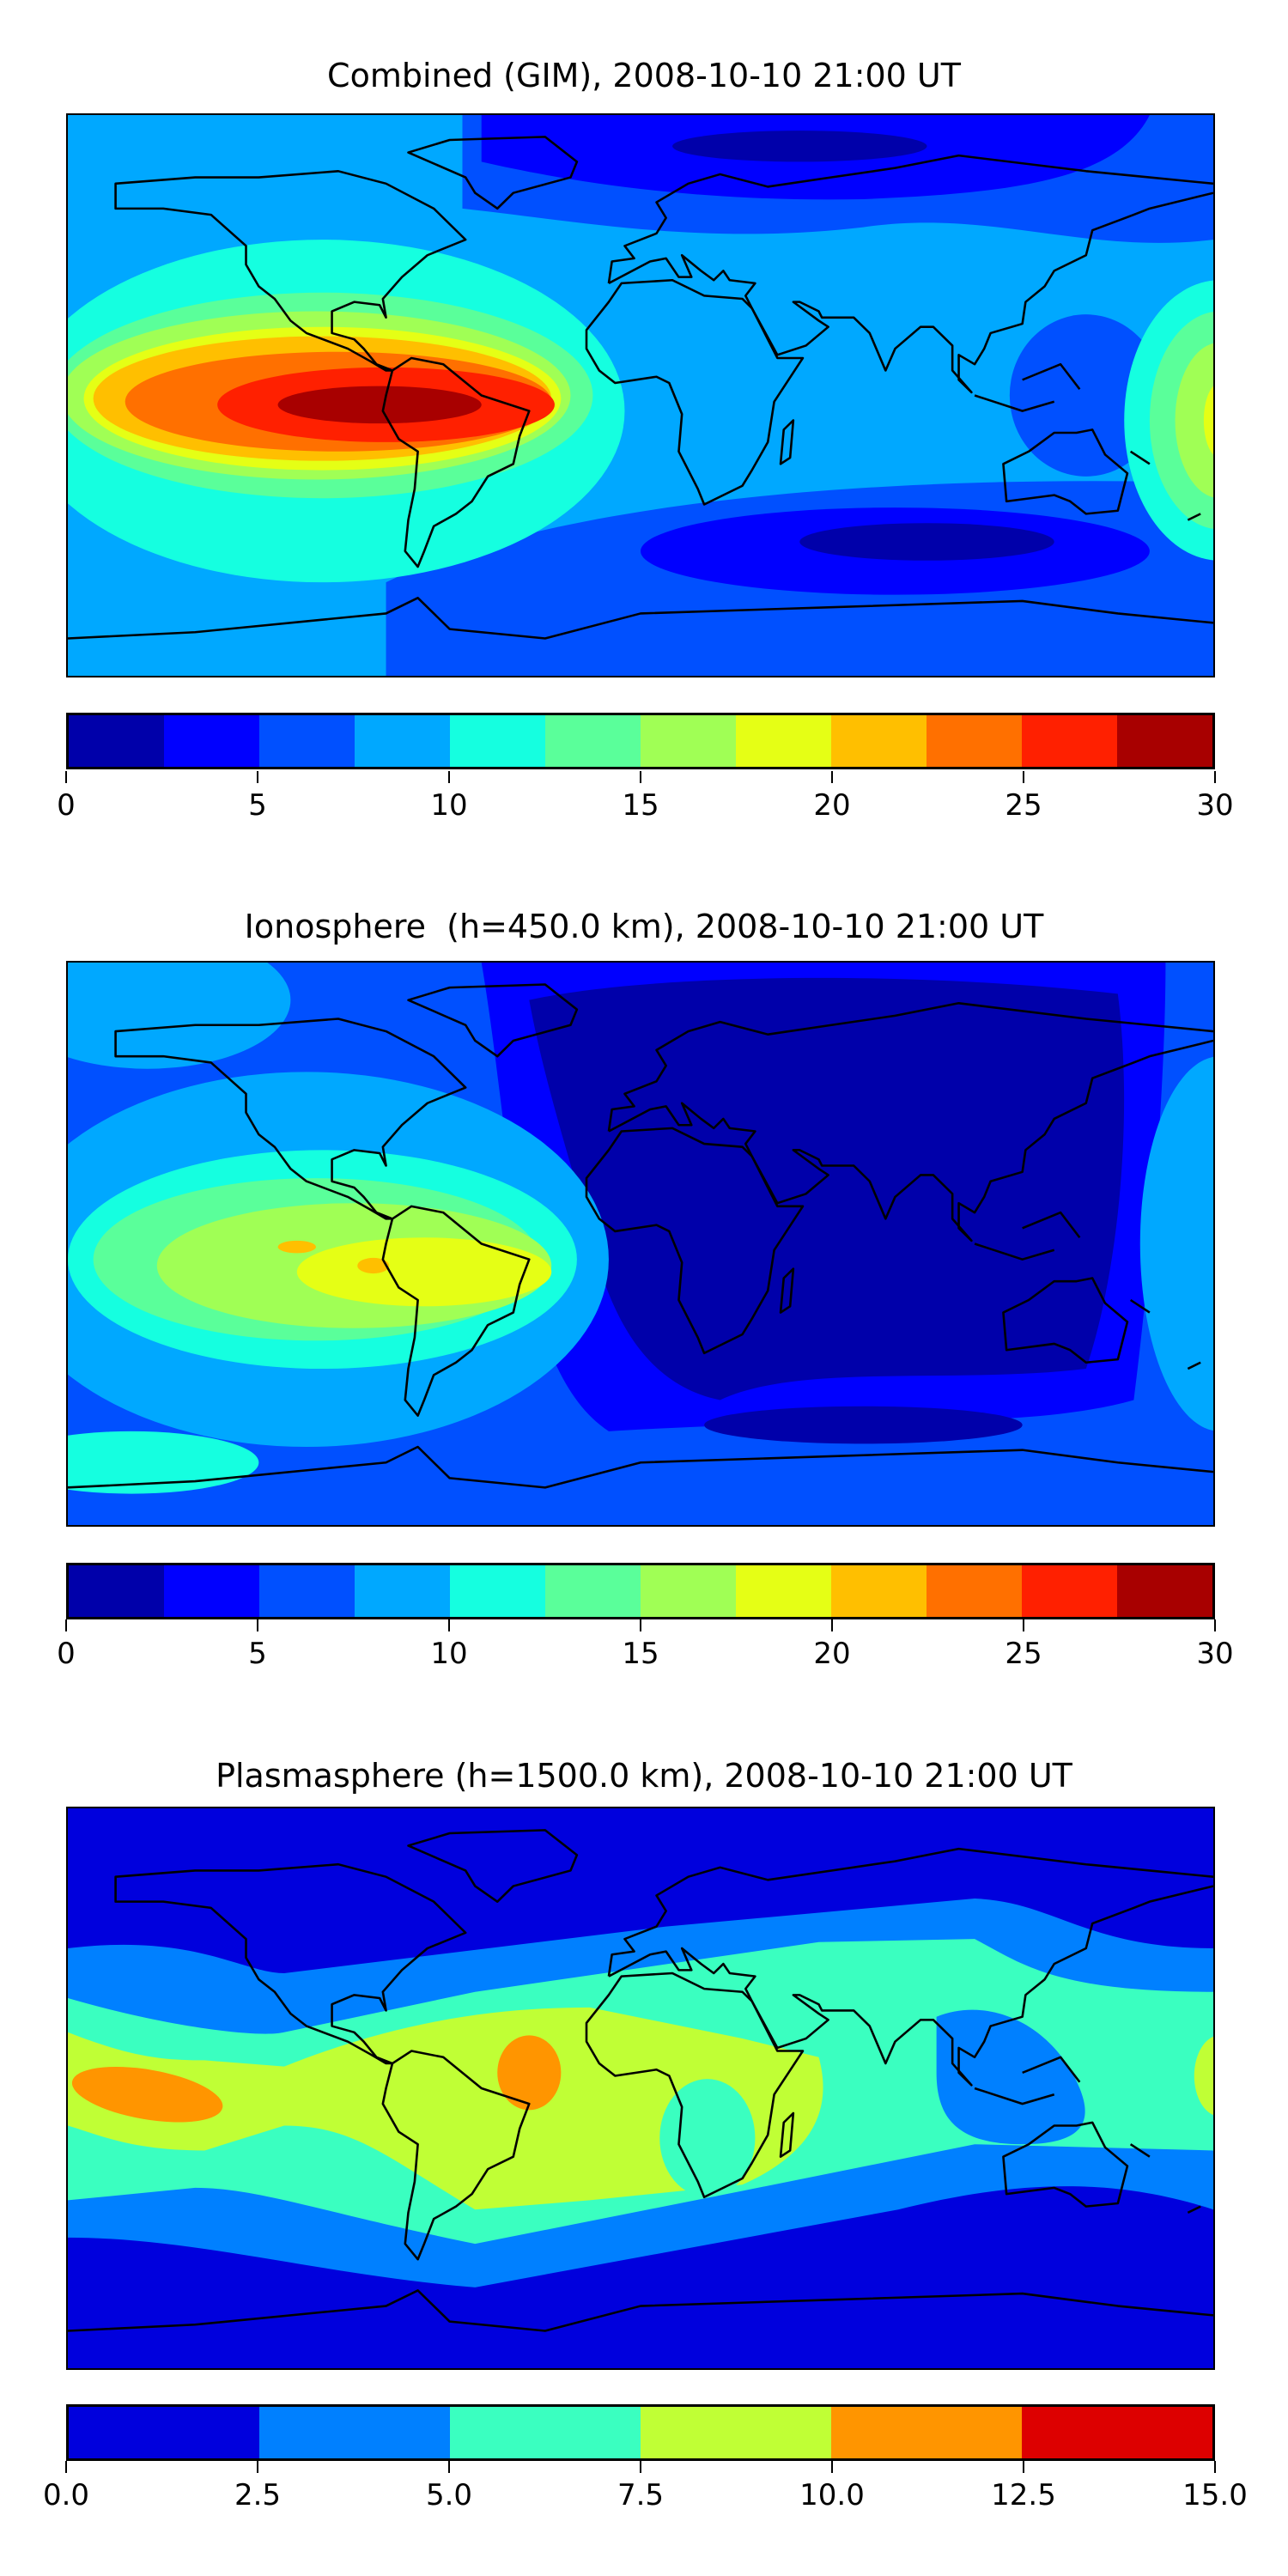 This screenshot has width=1288, height=2576. Describe the element at coordinates (164, 1462) in the screenshot. I see `level-10-12.5-southwest` at that location.